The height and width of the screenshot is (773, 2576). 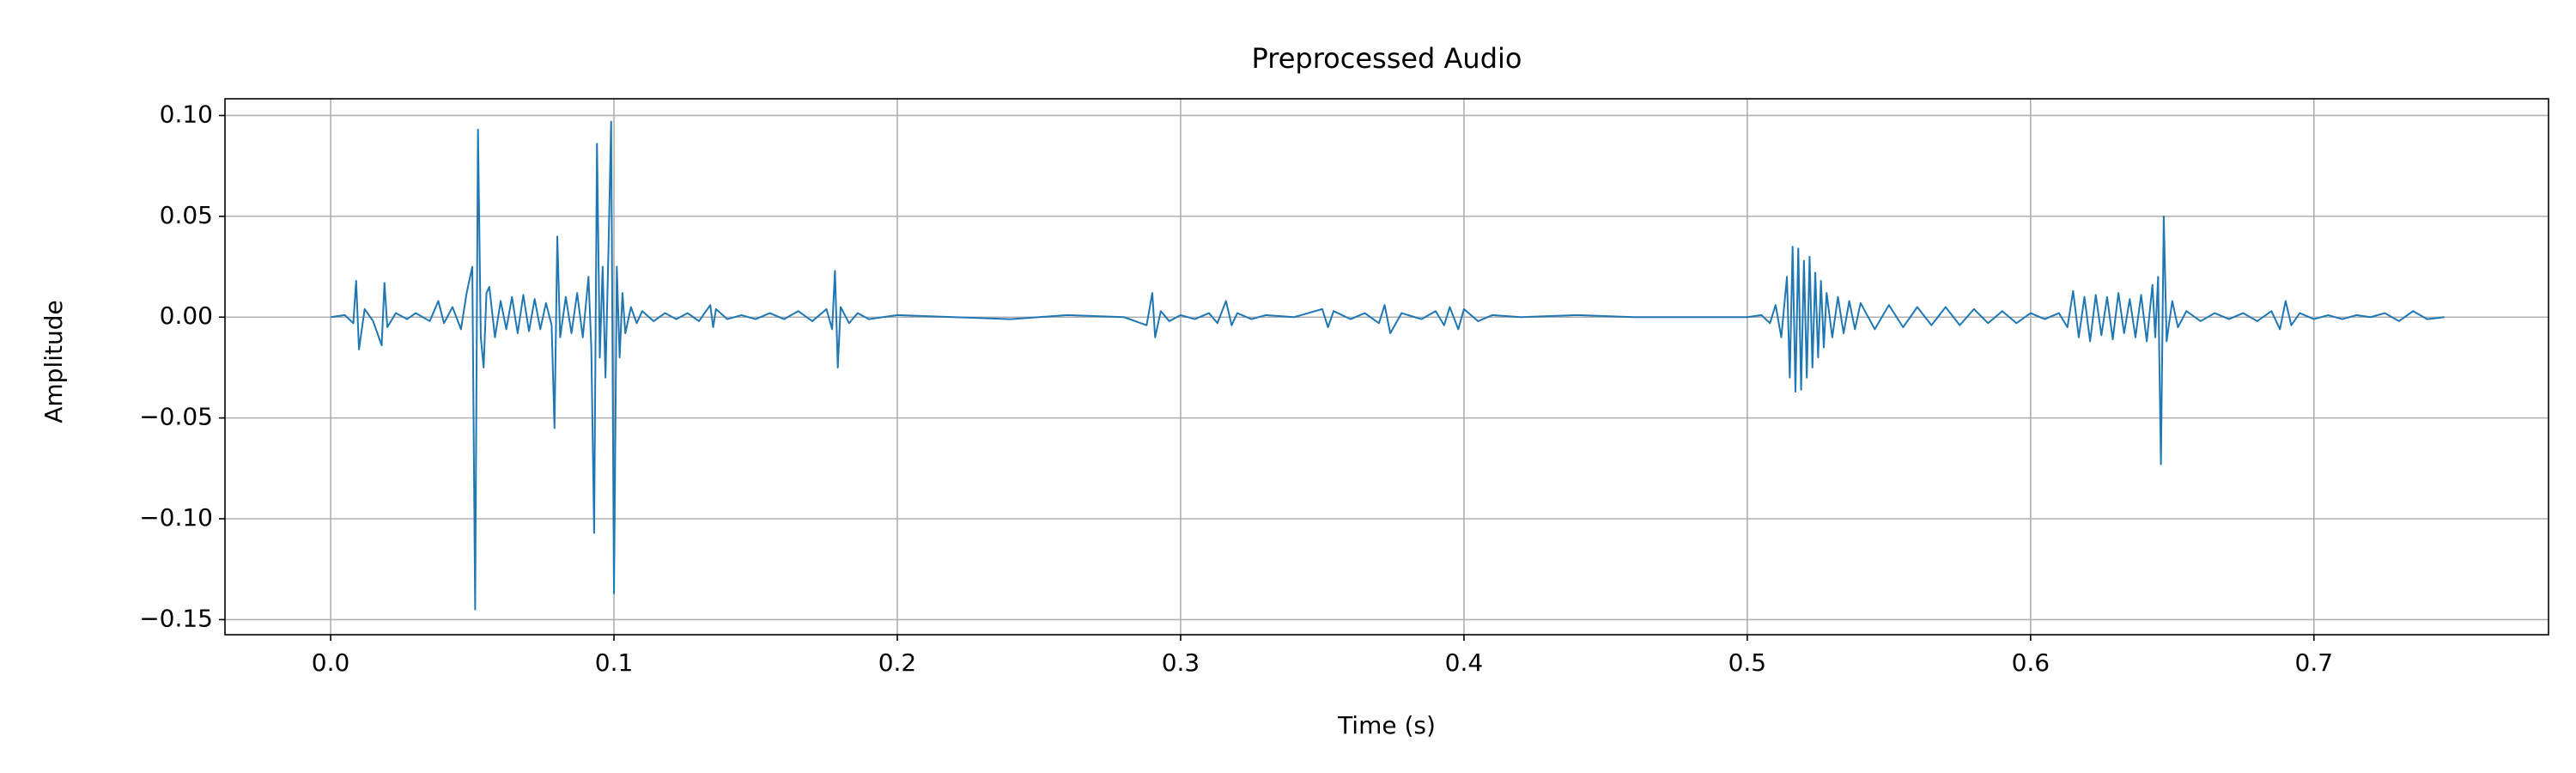 I want to click on x-tick-label: 0.2, so click(x=897, y=662).